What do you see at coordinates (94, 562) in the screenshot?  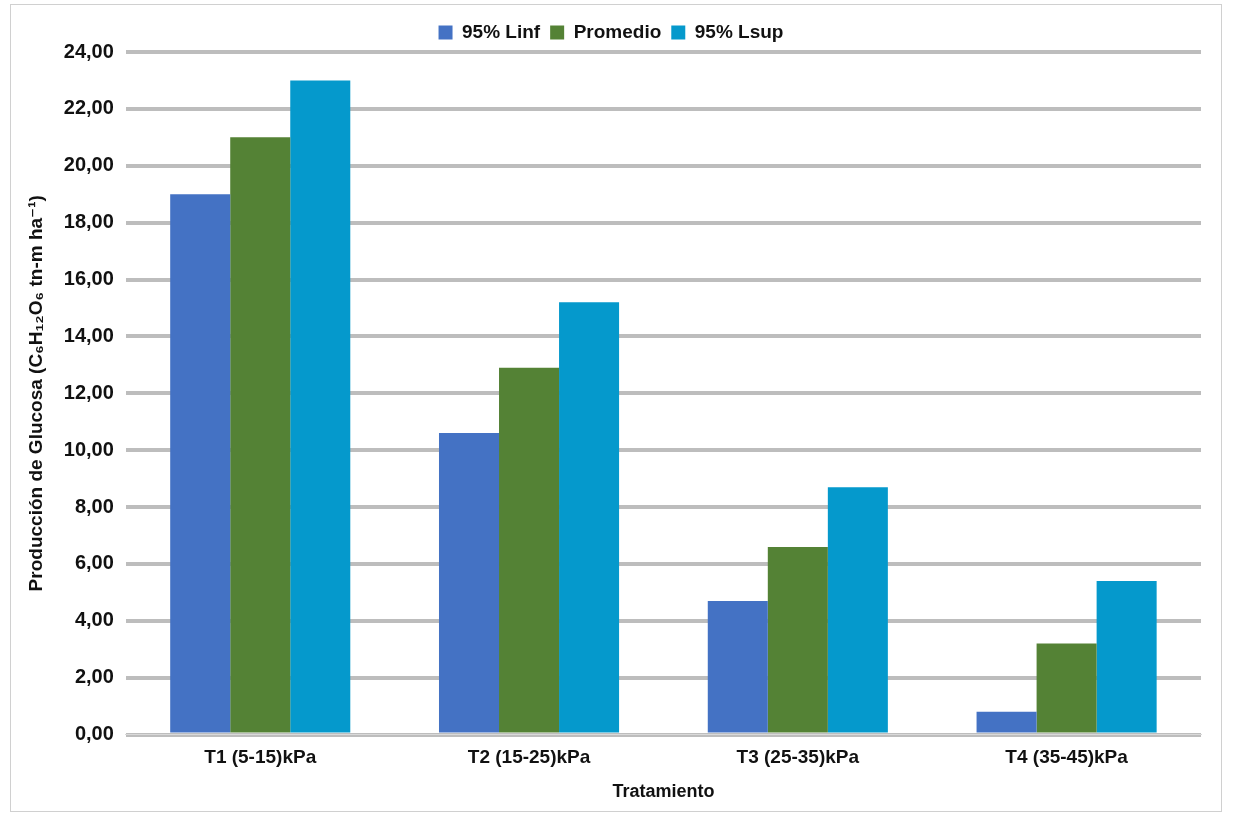 I see `y-tick-label: 6,00` at bounding box center [94, 562].